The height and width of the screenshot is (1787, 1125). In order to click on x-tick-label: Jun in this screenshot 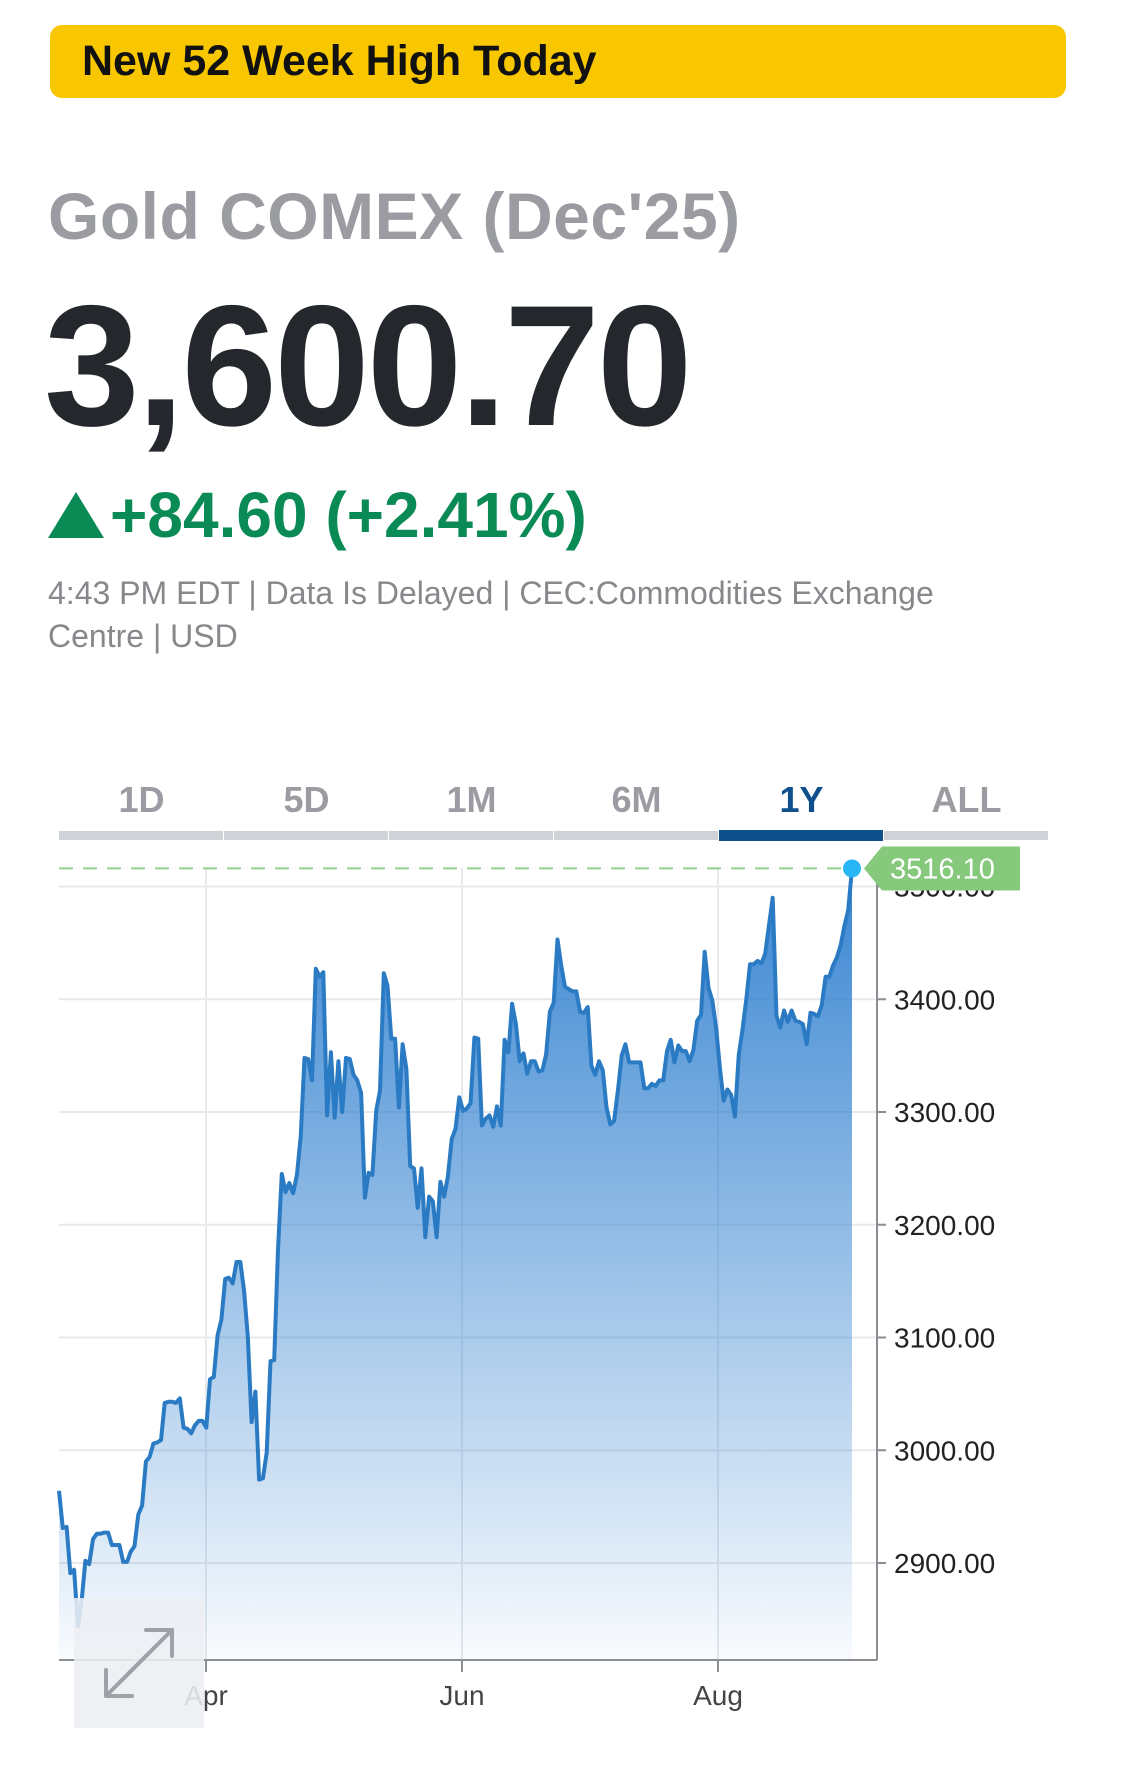, I will do `click(461, 1695)`.